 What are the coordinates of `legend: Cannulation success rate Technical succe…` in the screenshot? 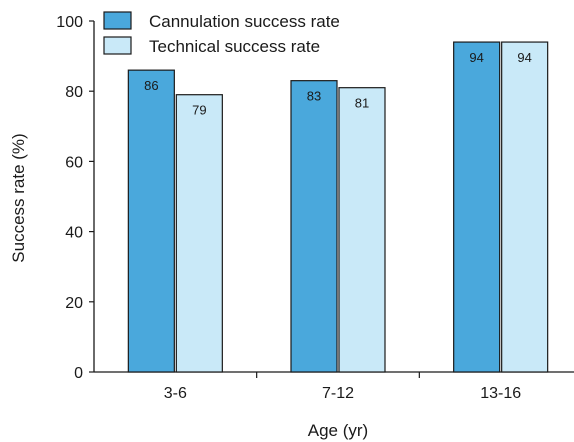 It's located at (221, 33).